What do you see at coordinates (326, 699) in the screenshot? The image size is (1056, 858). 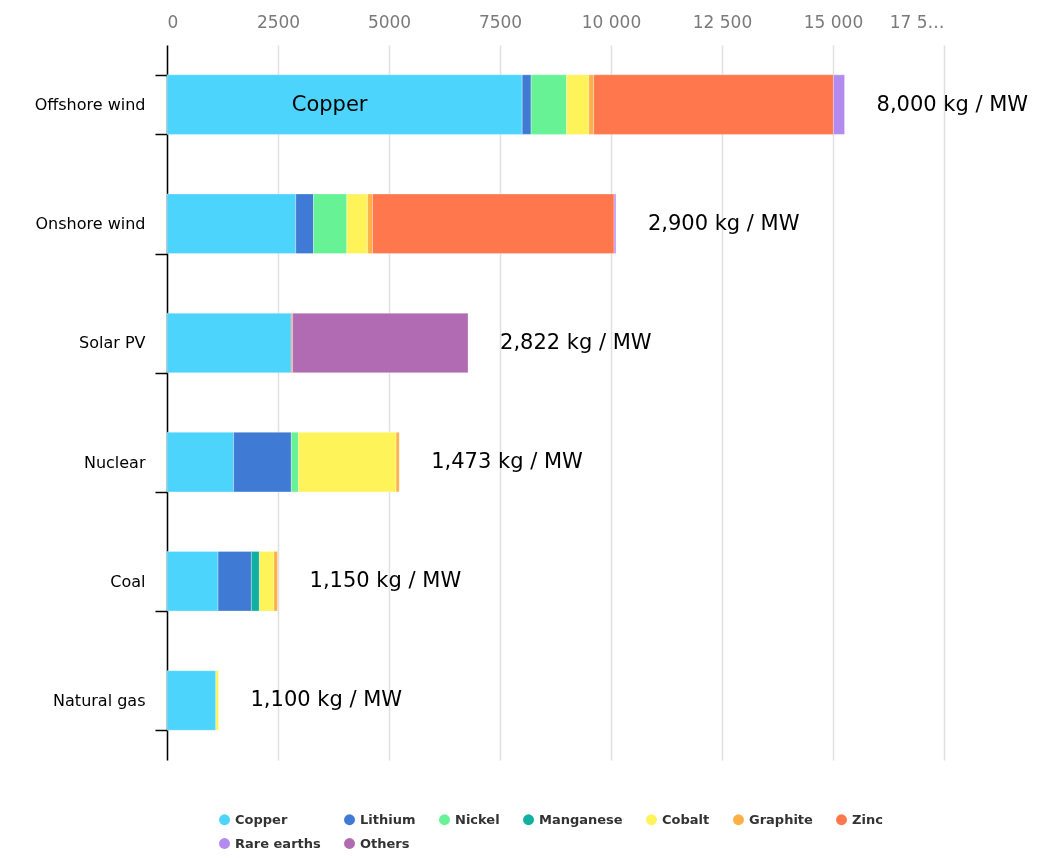 I see `annotation: 1,100 kg / MW` at bounding box center [326, 699].